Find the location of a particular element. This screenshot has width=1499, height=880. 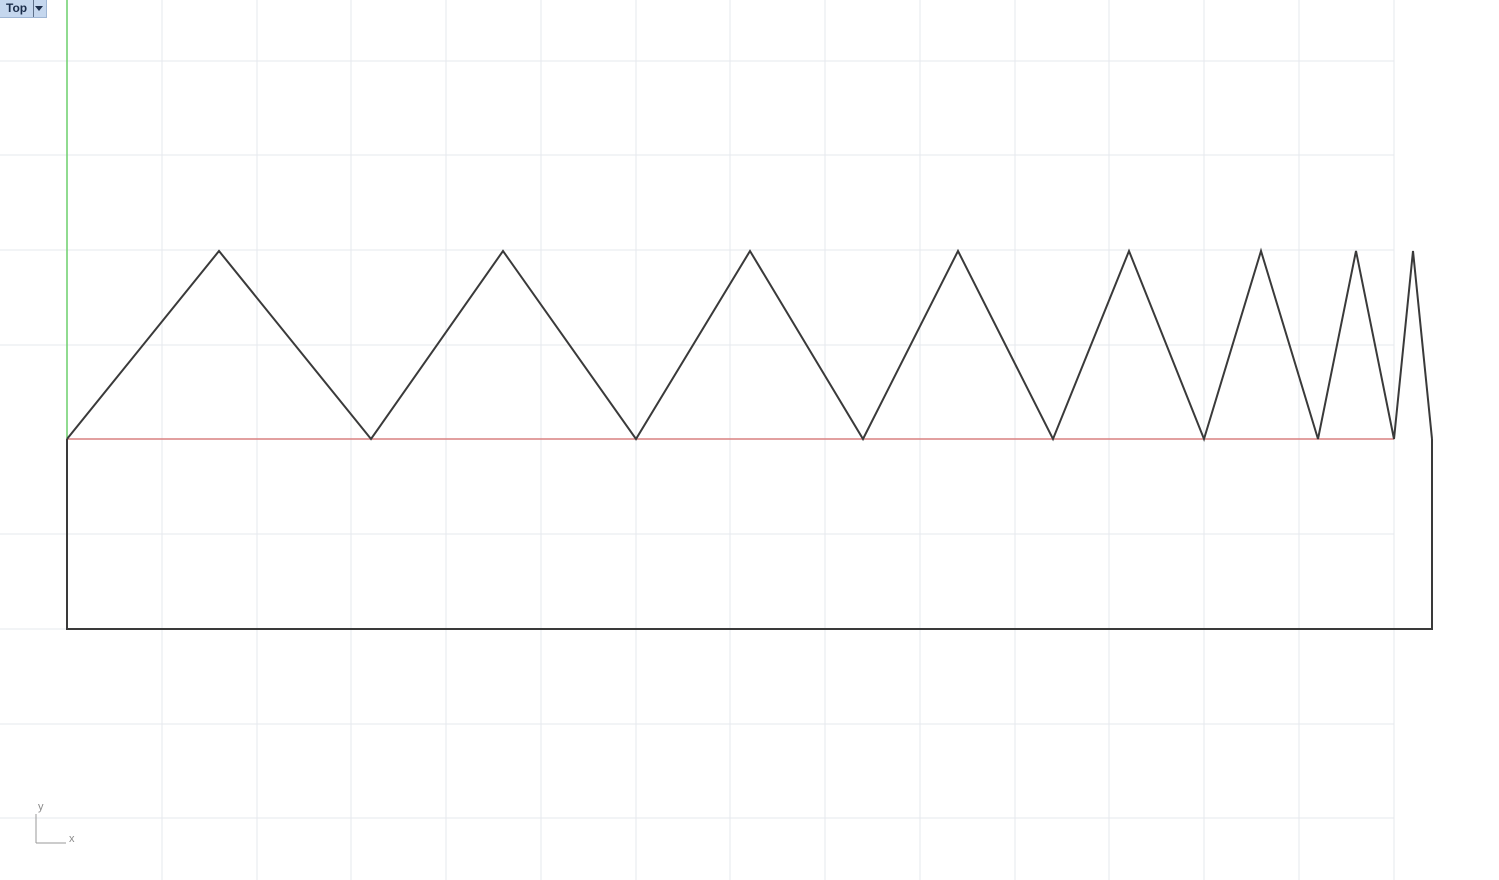

axis-widget-x-label: x is located at coordinates (72, 839).